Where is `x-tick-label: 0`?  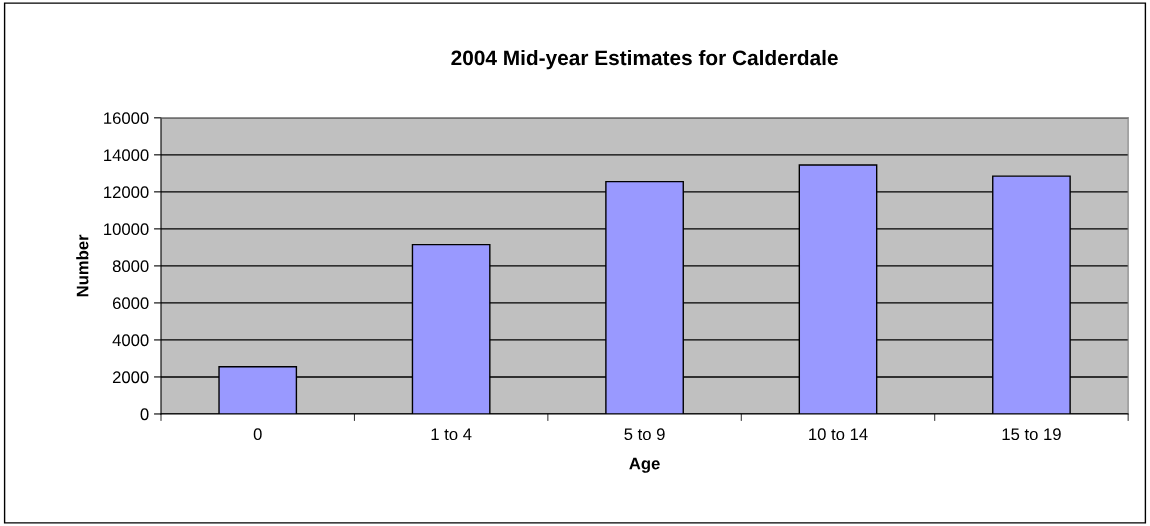
x-tick-label: 0 is located at coordinates (257, 434).